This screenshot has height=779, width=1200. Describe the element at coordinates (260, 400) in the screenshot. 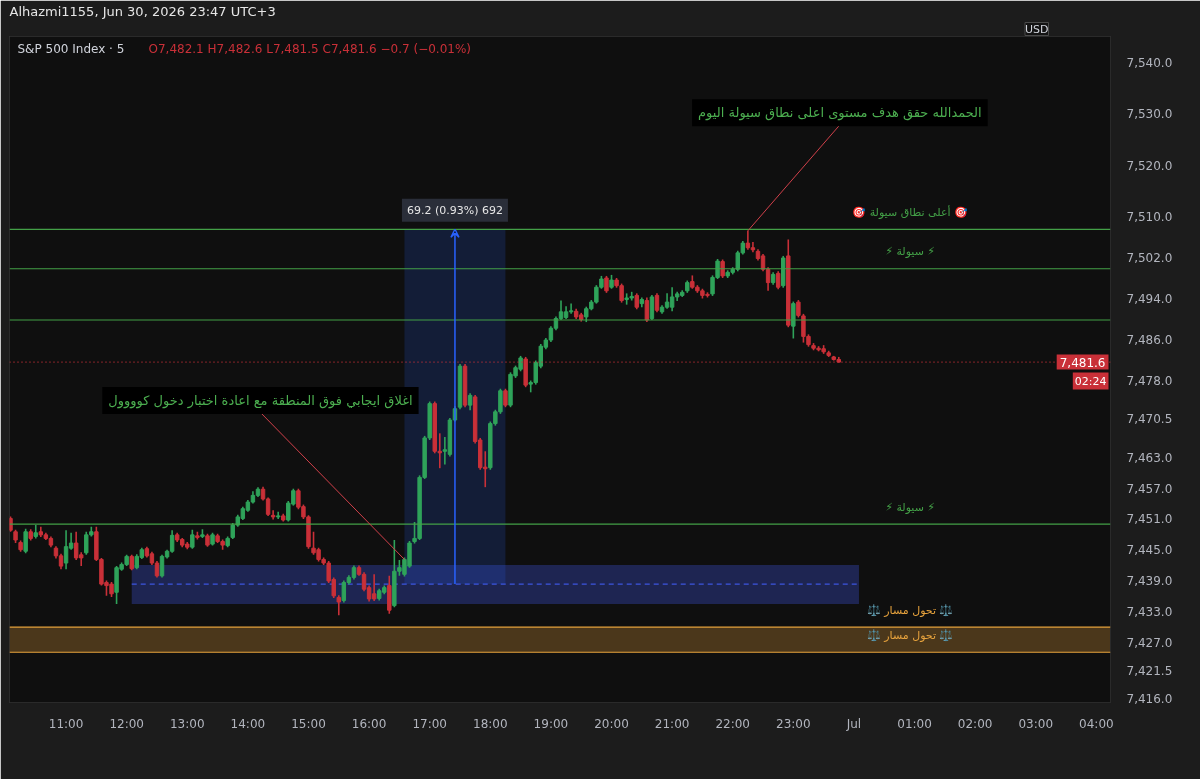

I see `annotation: اغلاق ايجابي فوق المنطقة مع اعادة اختبار دخول كوووول` at that location.